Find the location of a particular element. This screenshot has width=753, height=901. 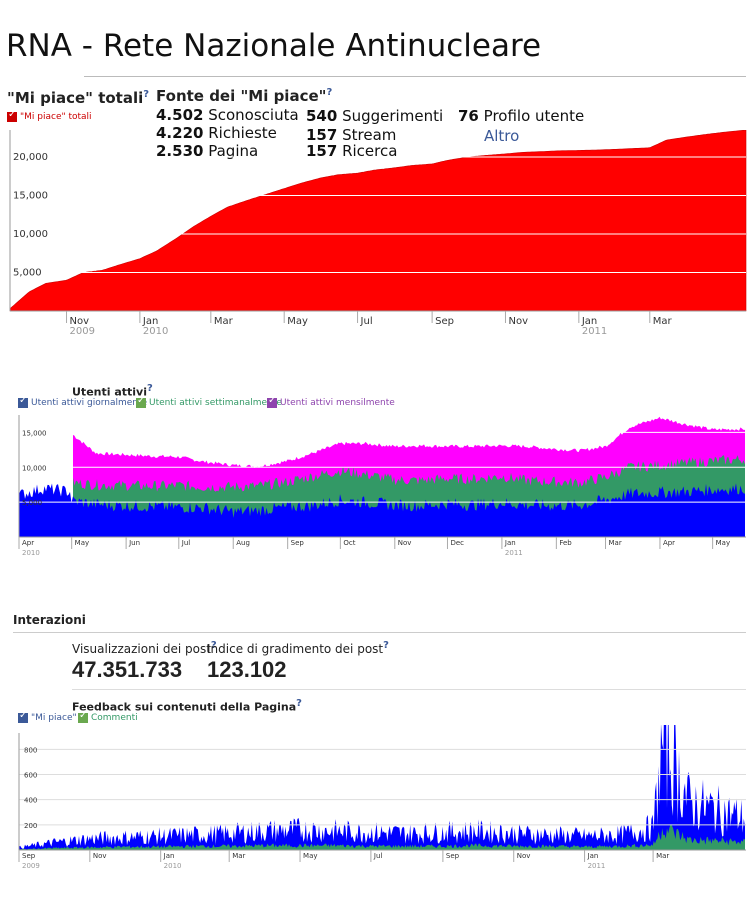

source-stream: 157 Stream is located at coordinates (351, 135).